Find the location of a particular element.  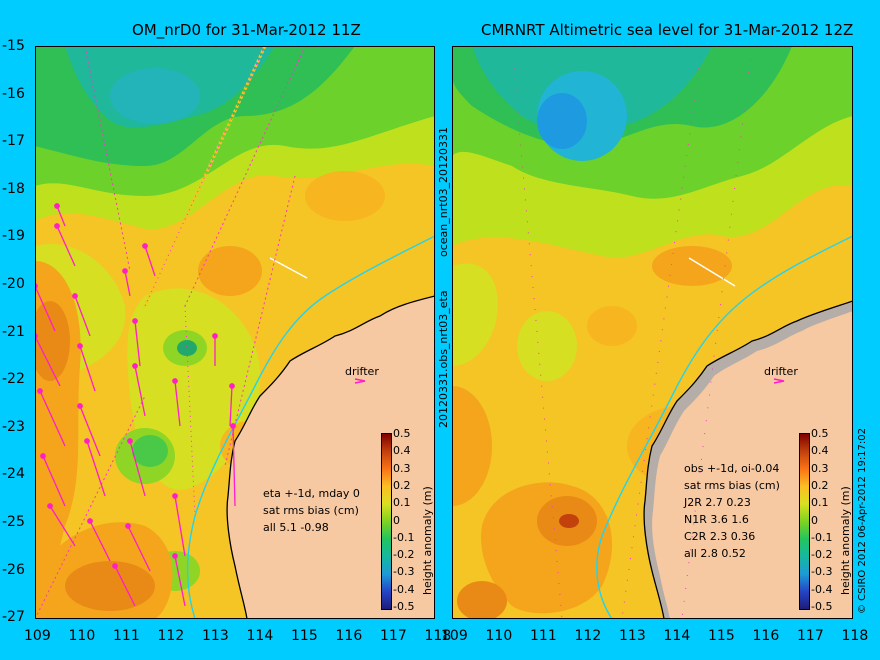

latitude-tick-label: -16 is located at coordinates (13, 93).